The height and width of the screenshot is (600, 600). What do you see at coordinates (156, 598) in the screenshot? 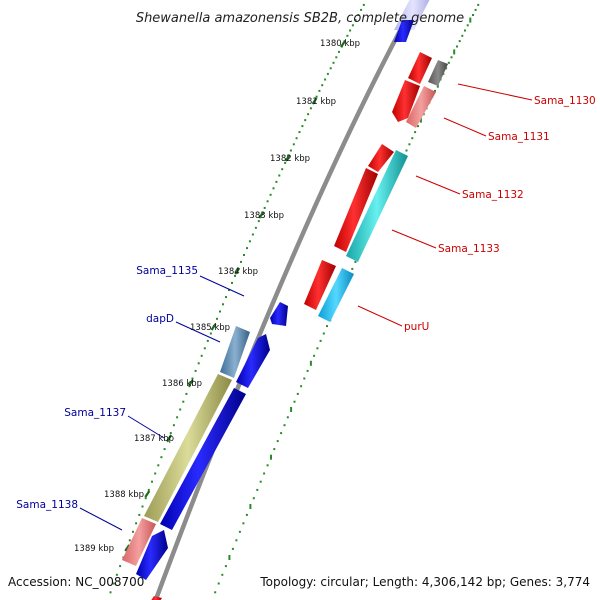
I see `gene-bottom-red` at bounding box center [156, 598].